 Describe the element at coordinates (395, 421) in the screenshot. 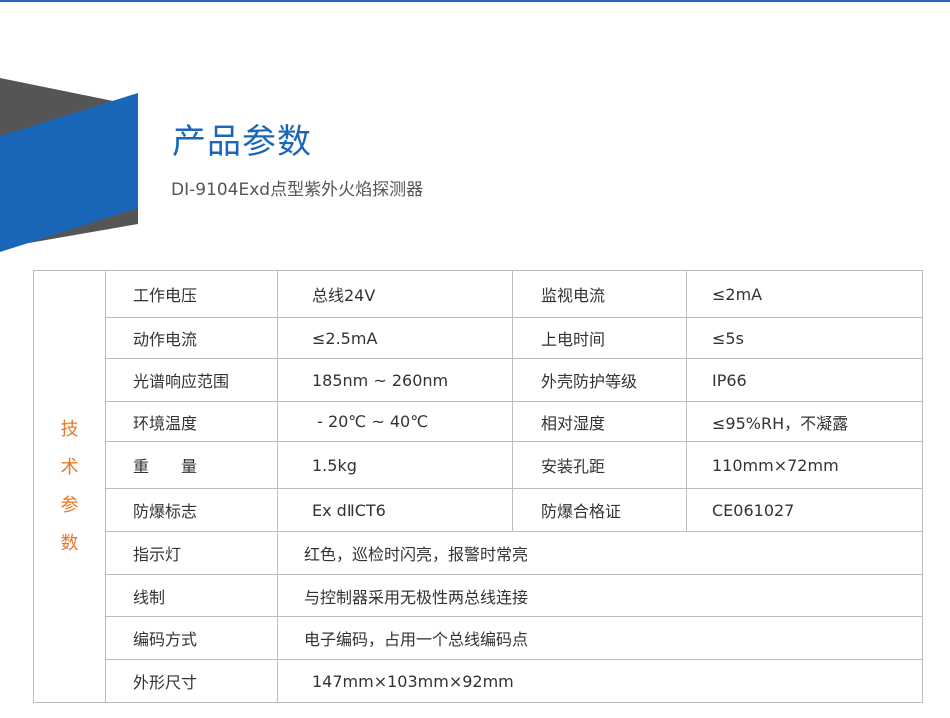

I see `spec-value: - 20℃ ~ 40℃` at that location.